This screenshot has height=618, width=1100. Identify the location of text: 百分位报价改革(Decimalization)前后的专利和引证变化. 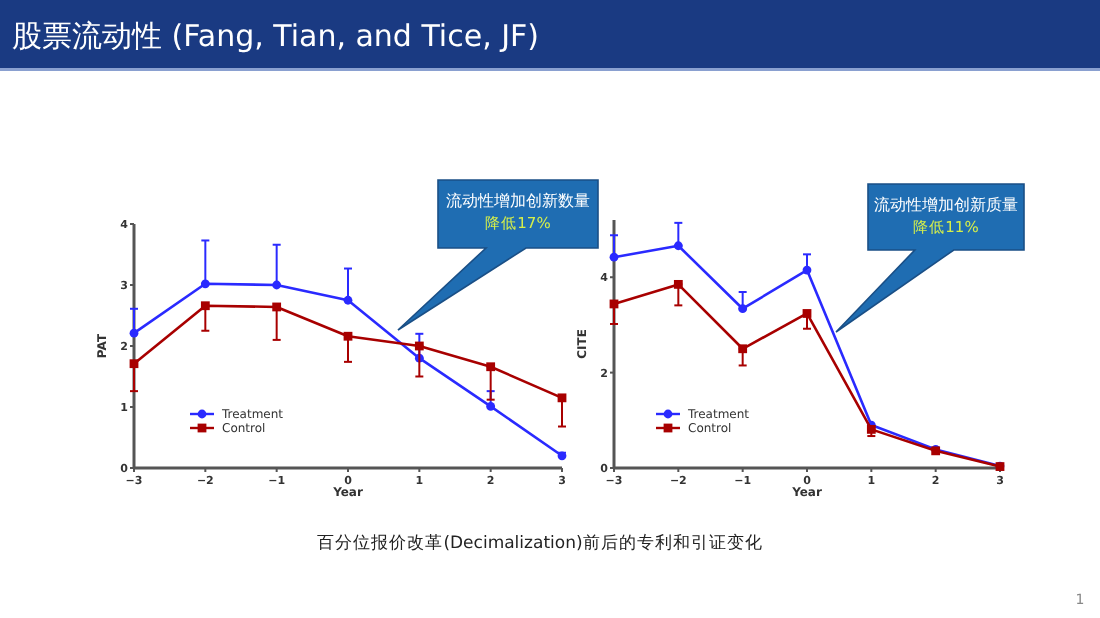
(540, 543).